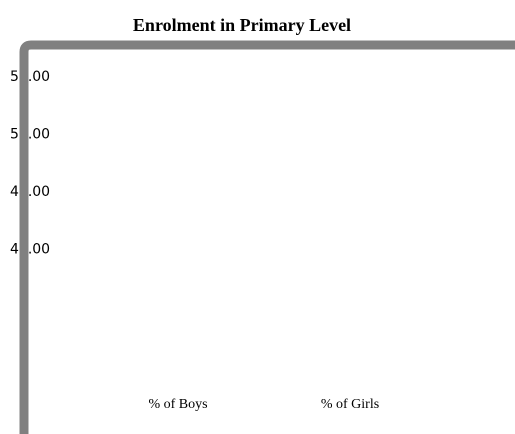 Image resolution: width=515 pixels, height=434 pixels. What do you see at coordinates (30, 250) in the screenshot?
I see `y-tick-label: 40.00` at bounding box center [30, 250].